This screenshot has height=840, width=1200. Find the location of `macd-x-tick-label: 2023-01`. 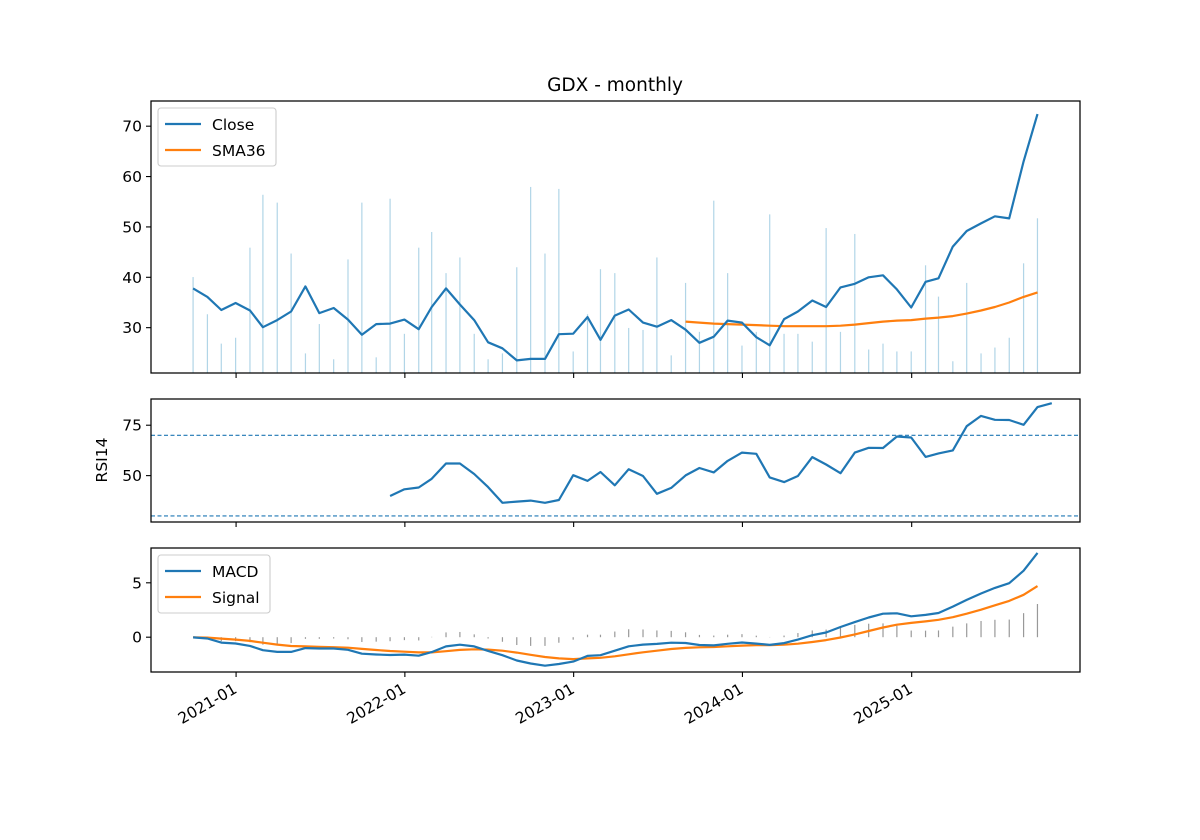

macd-x-tick-label: 2023-01 is located at coordinates (545, 704).